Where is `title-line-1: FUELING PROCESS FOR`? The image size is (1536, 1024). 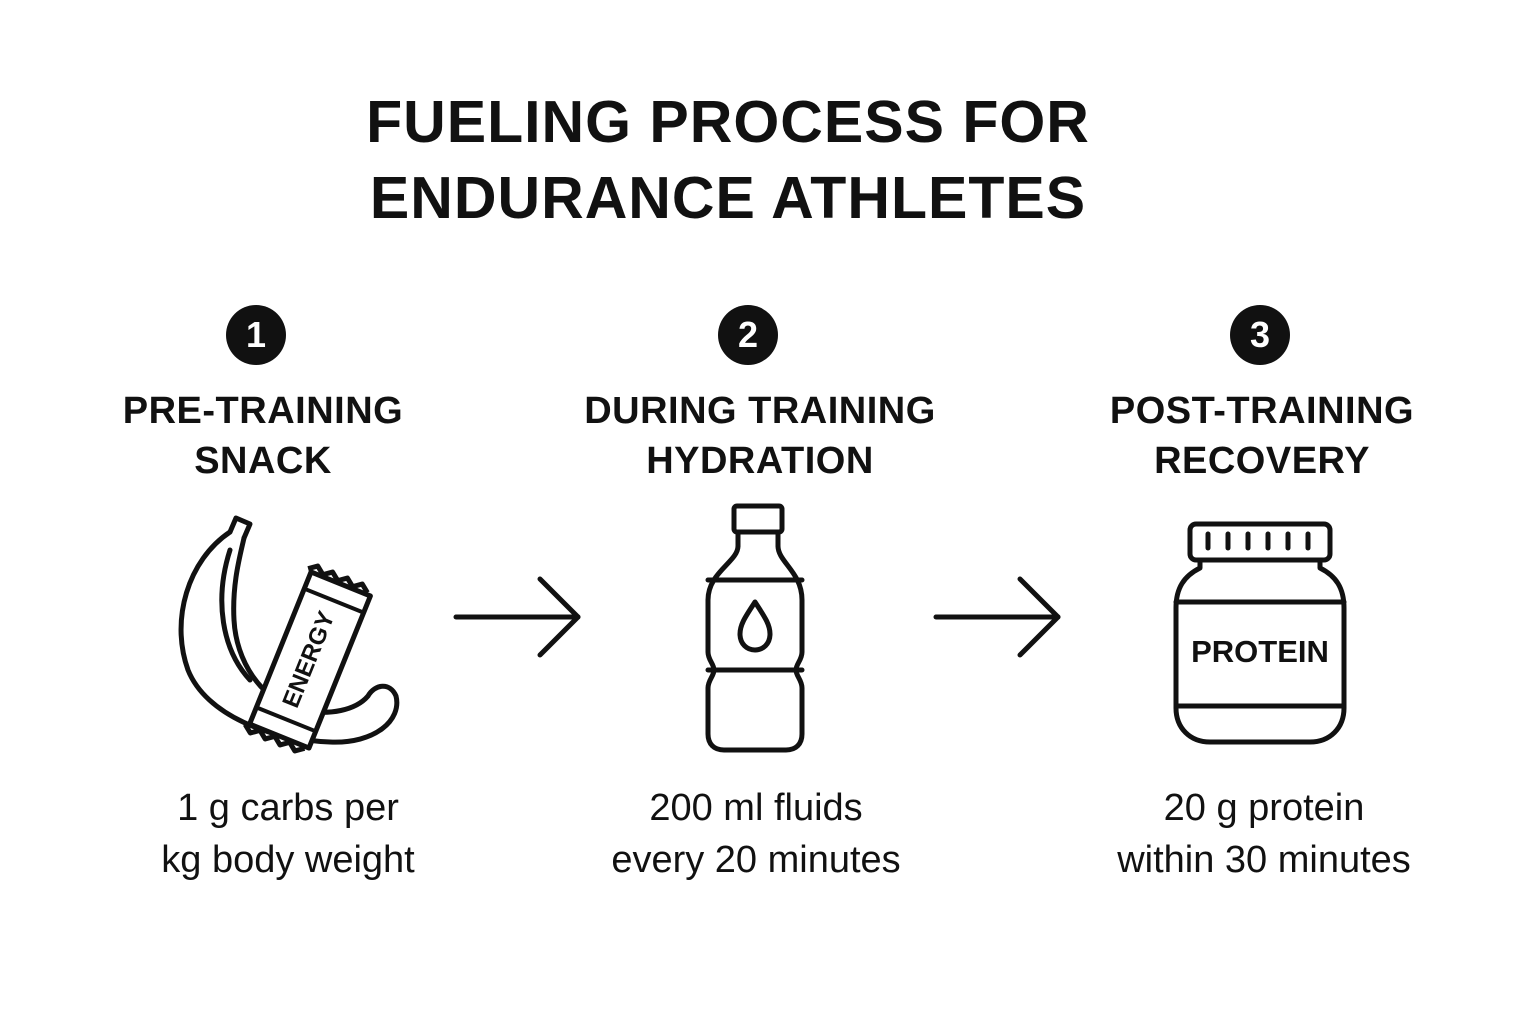
title-line-1: FUELING PROCESS FOR is located at coordinates (728, 122).